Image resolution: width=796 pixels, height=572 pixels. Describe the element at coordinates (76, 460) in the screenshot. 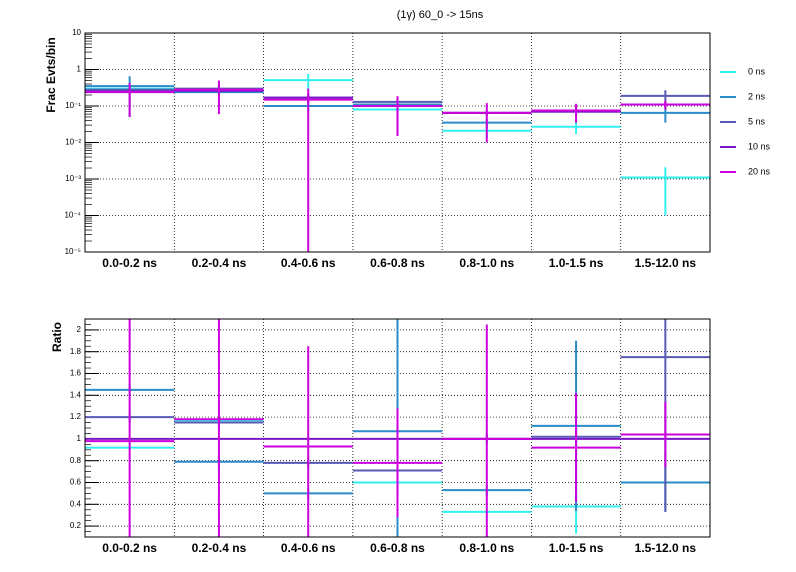

I see `y-tick-label: 0.8` at that location.